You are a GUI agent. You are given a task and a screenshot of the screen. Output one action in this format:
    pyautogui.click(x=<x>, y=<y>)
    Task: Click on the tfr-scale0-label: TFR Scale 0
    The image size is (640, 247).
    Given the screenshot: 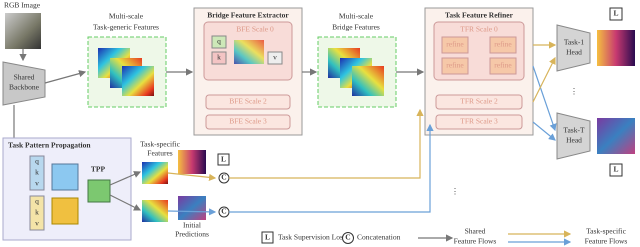 What is the action you would take?
    pyautogui.click(x=479, y=29)
    